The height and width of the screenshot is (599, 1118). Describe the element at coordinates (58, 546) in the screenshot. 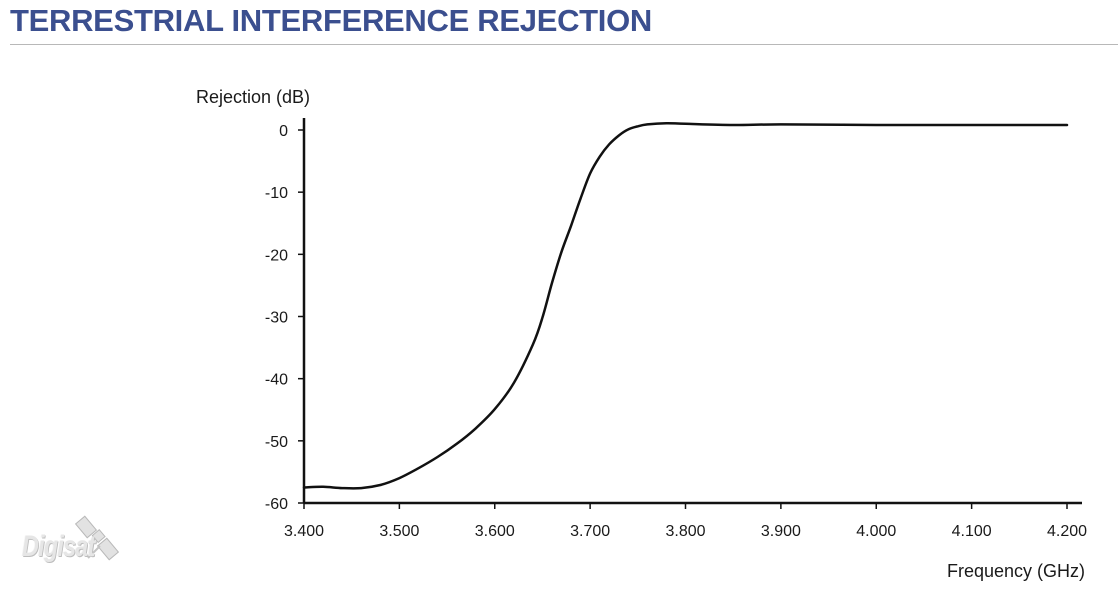

I see `logo: Digisat` at that location.